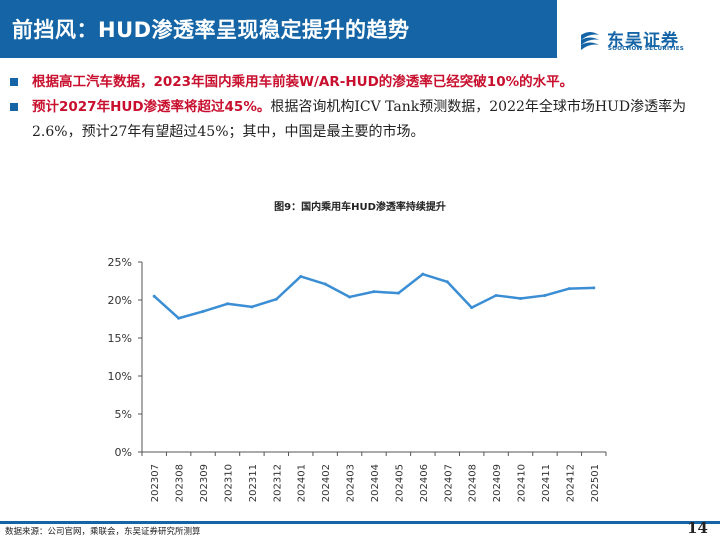 The image size is (720, 537). I want to click on soochow-logo-icon, so click(590, 41).